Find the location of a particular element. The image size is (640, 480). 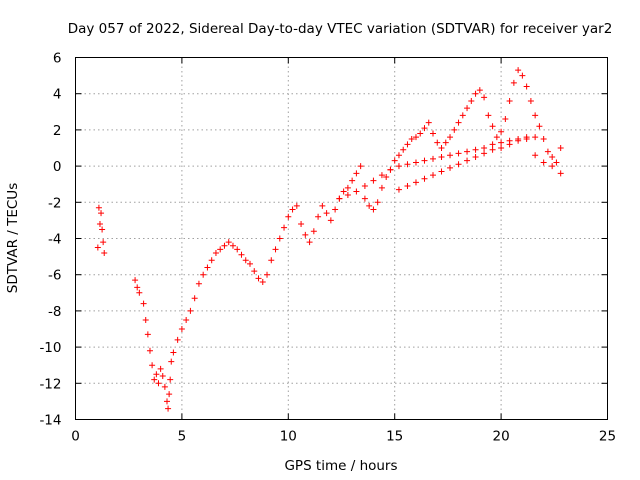

y-tick-label: 2 is located at coordinates (57, 131).